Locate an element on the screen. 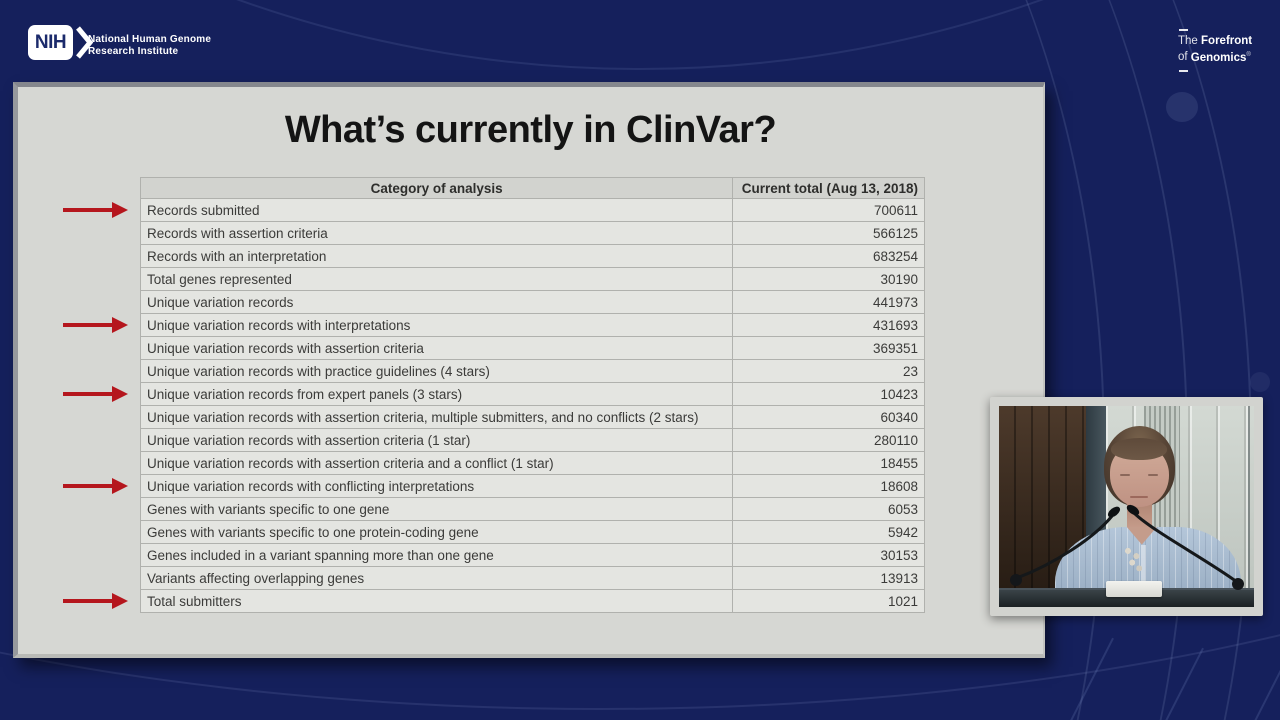 This screenshot has width=1280, height=720. category-cell: Variants affecting overlapping genes is located at coordinates (256, 578).